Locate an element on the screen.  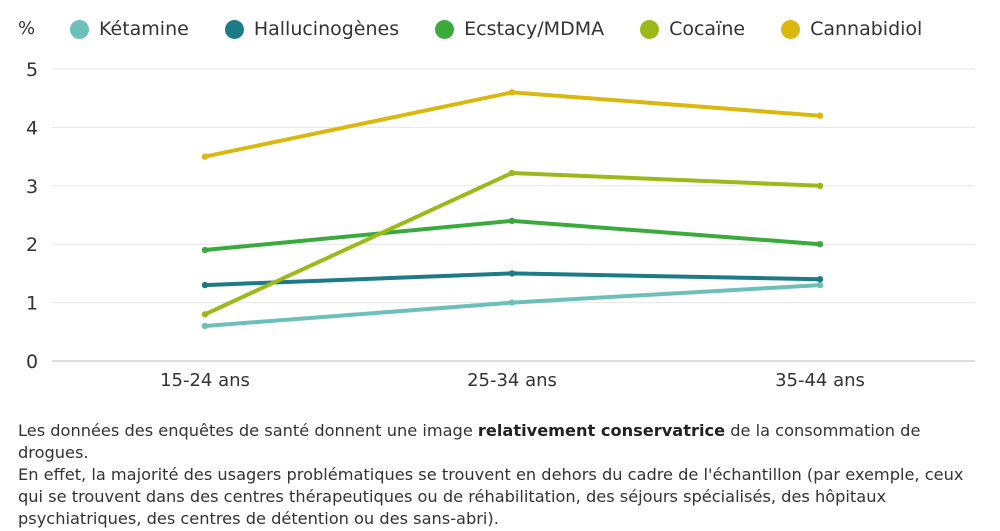
note-text-1b: de la consommation de drogues. is located at coordinates (469, 441).